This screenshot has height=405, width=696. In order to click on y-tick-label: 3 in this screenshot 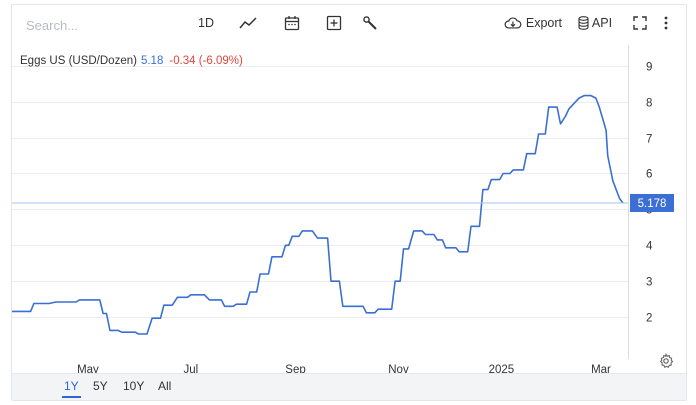, I will do `click(649, 283)`.